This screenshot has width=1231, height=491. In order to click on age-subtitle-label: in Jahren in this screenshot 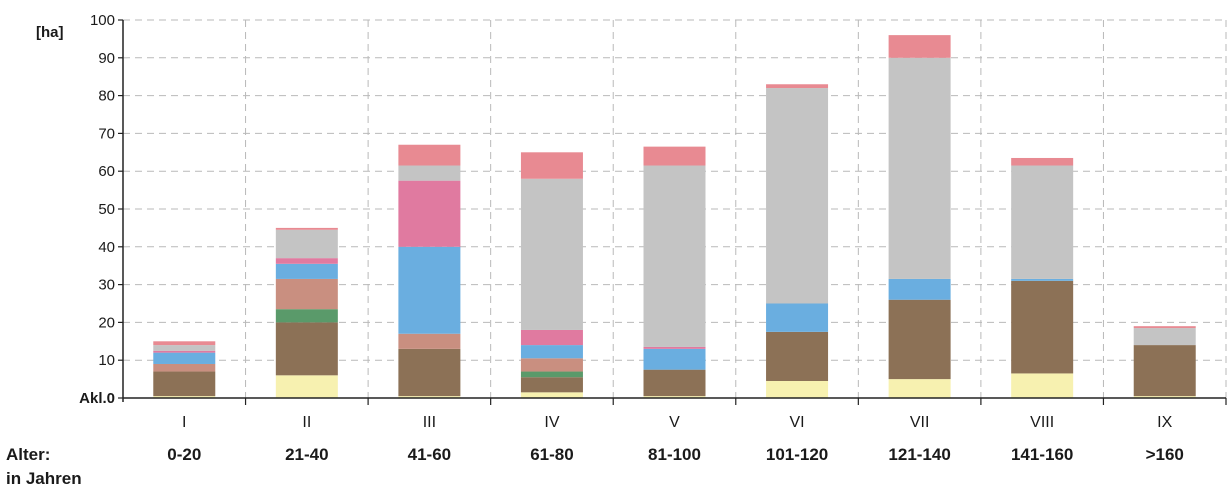, I will do `click(44, 478)`.